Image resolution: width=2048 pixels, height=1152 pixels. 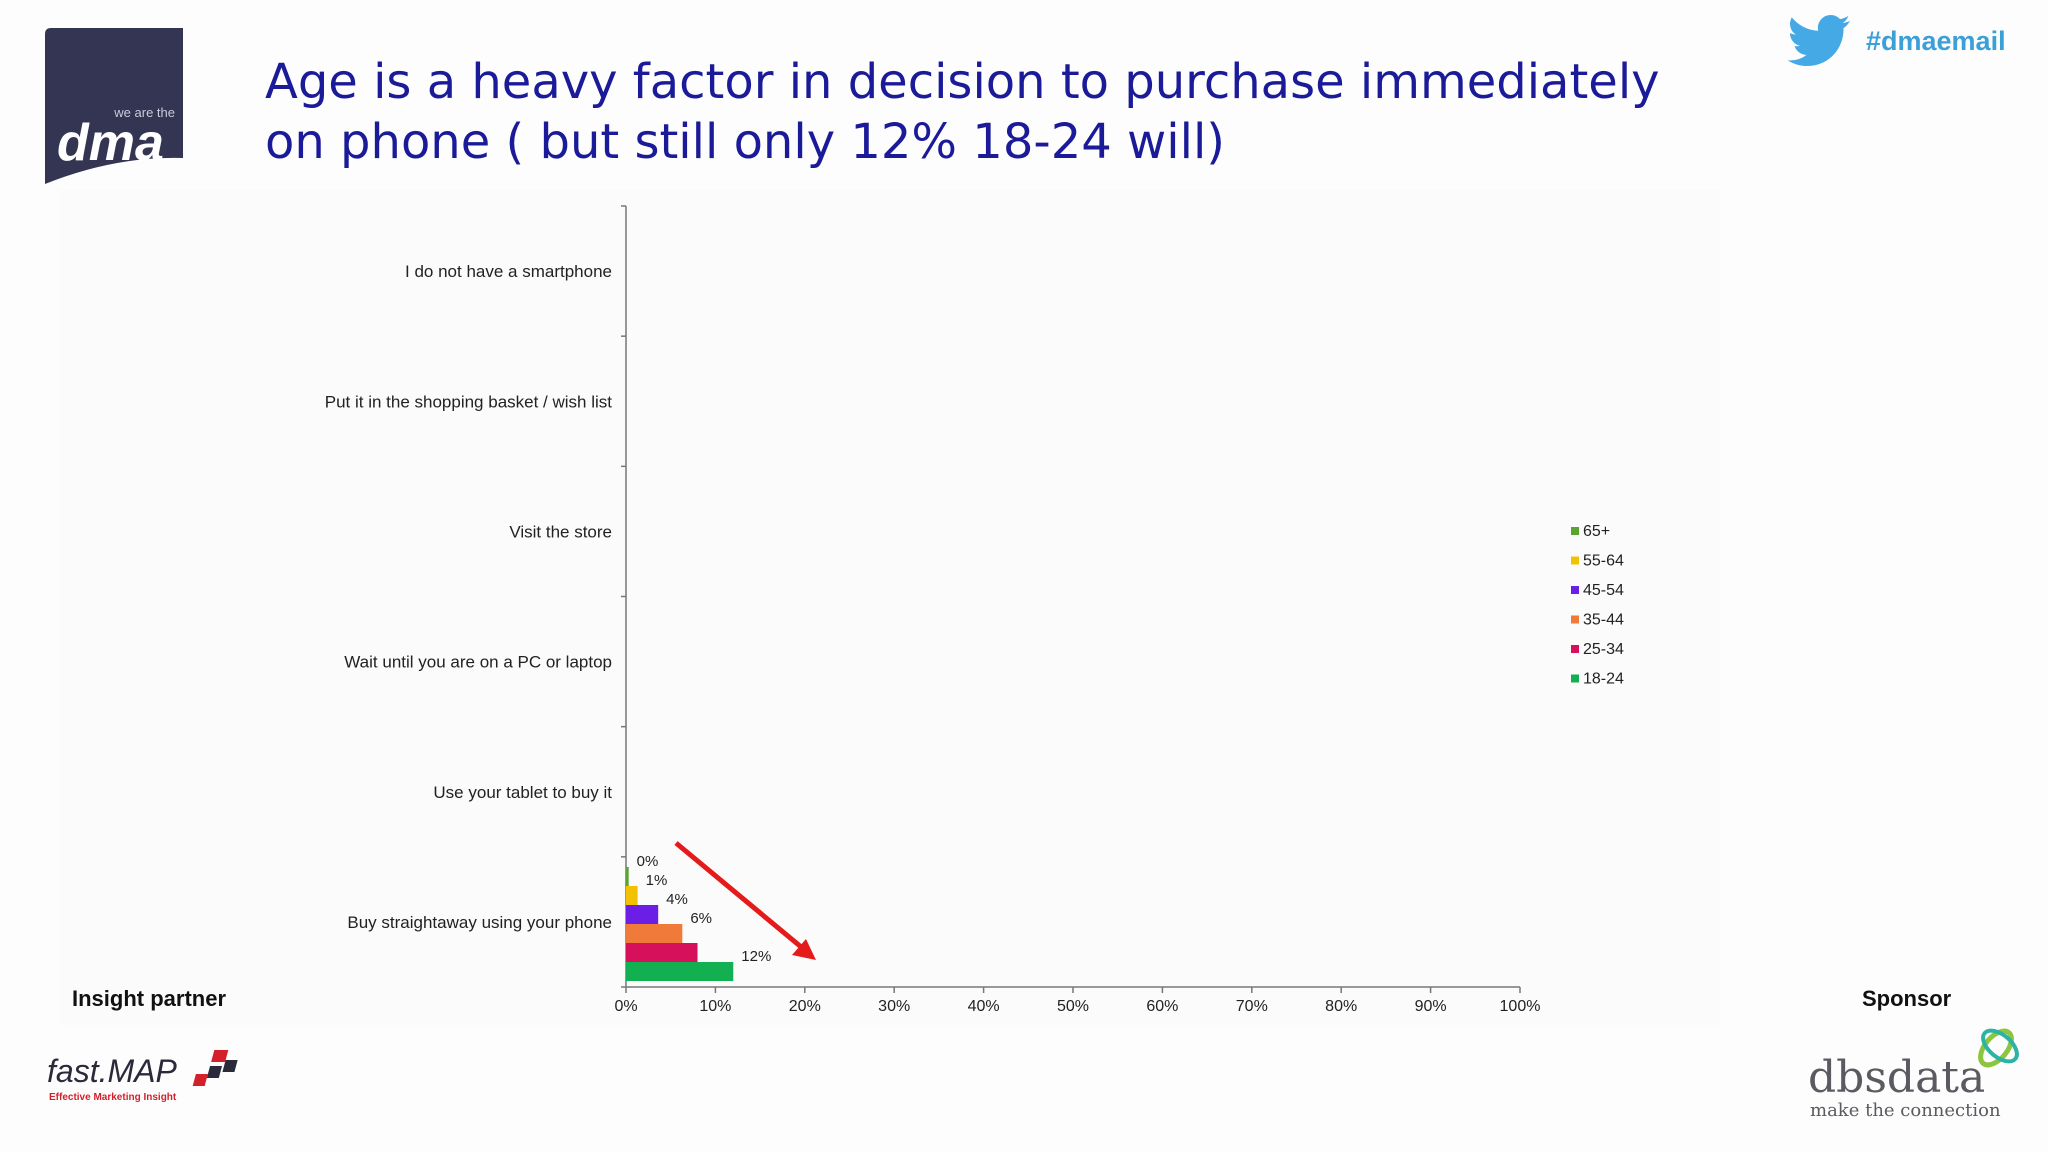 What do you see at coordinates (756, 956) in the screenshot?
I see `data-label: 12%` at bounding box center [756, 956].